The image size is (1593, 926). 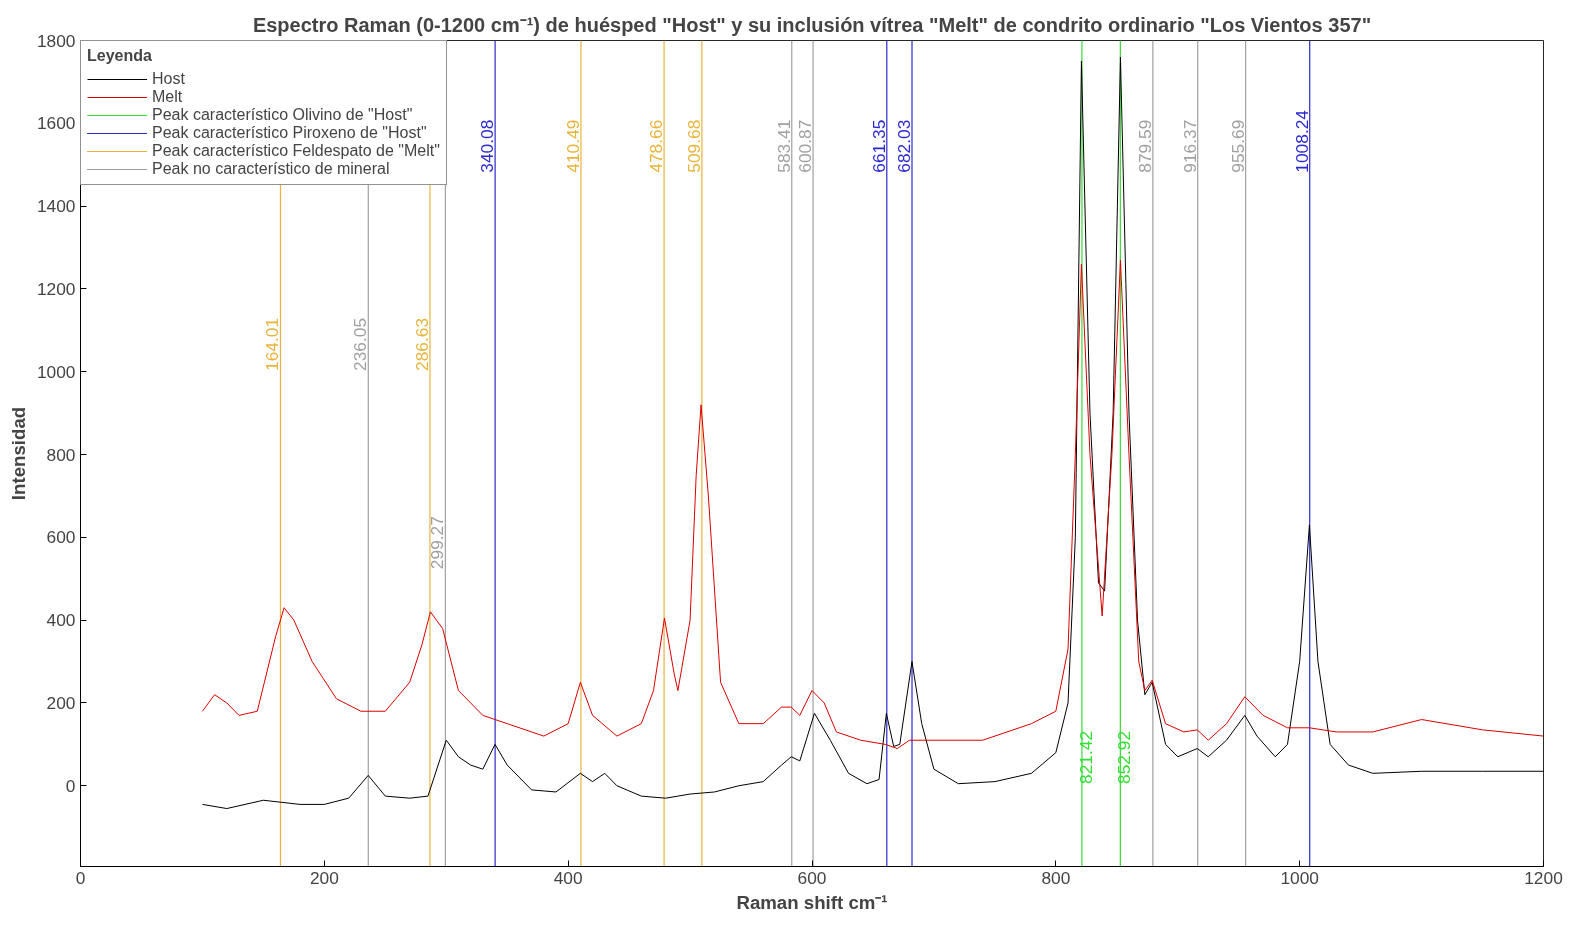 What do you see at coordinates (168, 79) in the screenshot?
I see `legend-label: Host` at bounding box center [168, 79].